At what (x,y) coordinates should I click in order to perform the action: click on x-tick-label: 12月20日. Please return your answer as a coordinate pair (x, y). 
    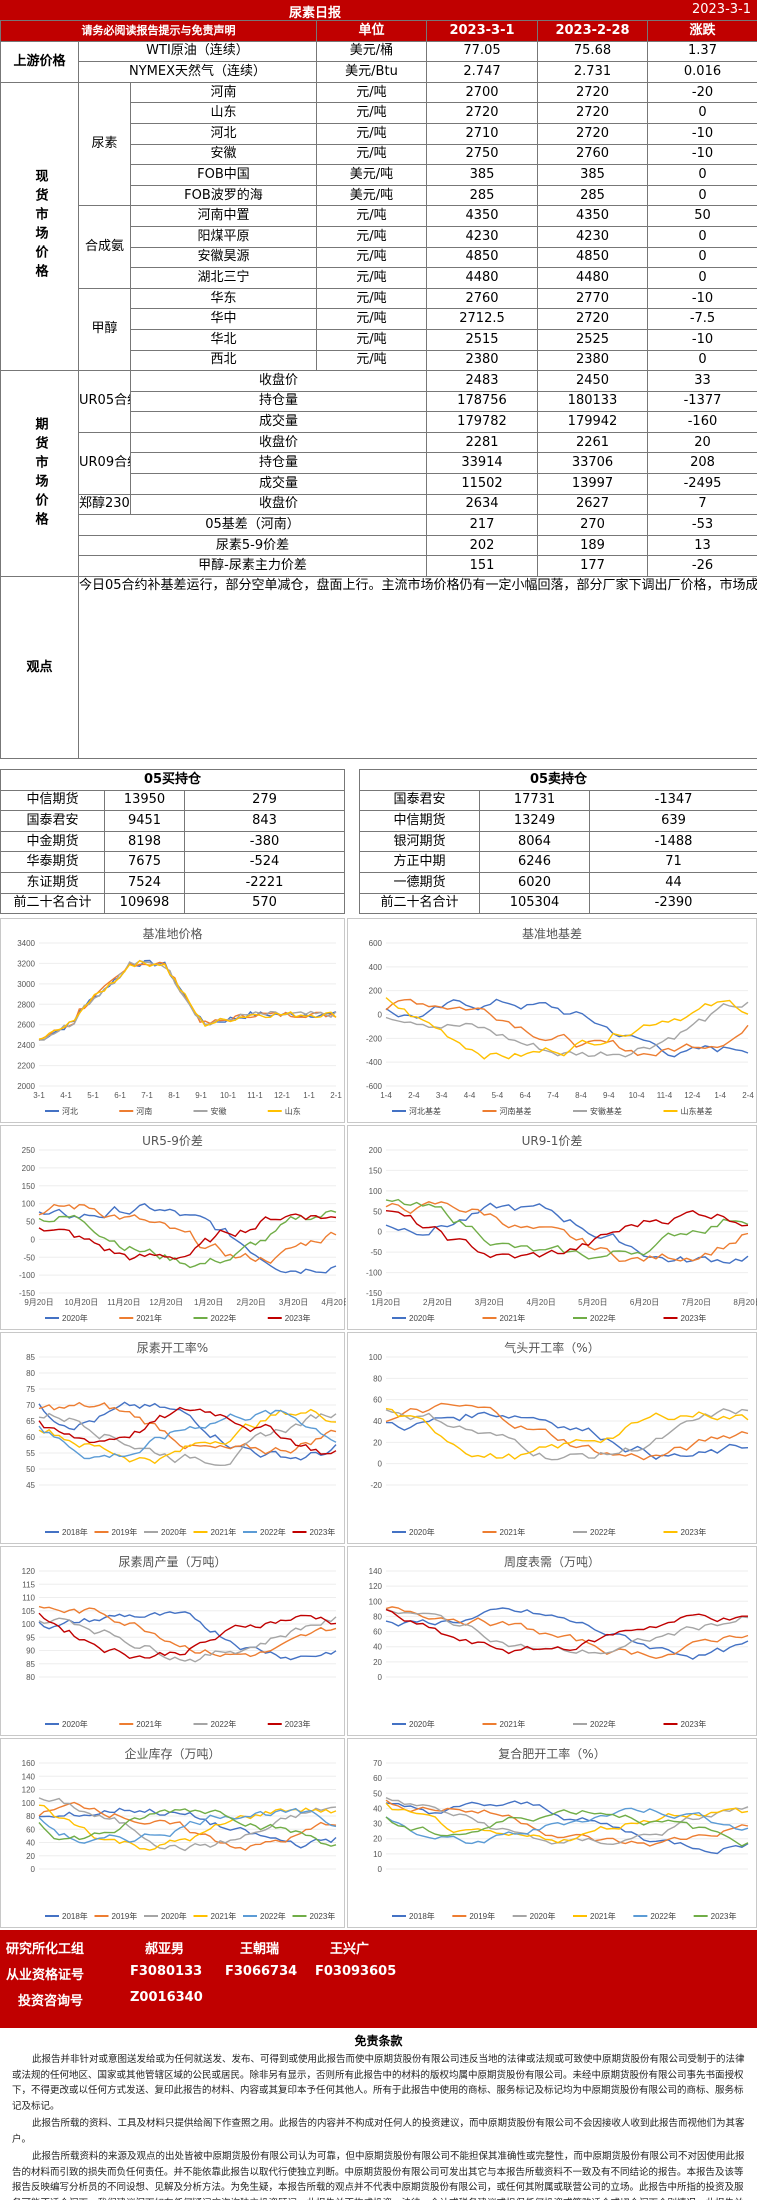
    Looking at the image, I should click on (166, 1302).